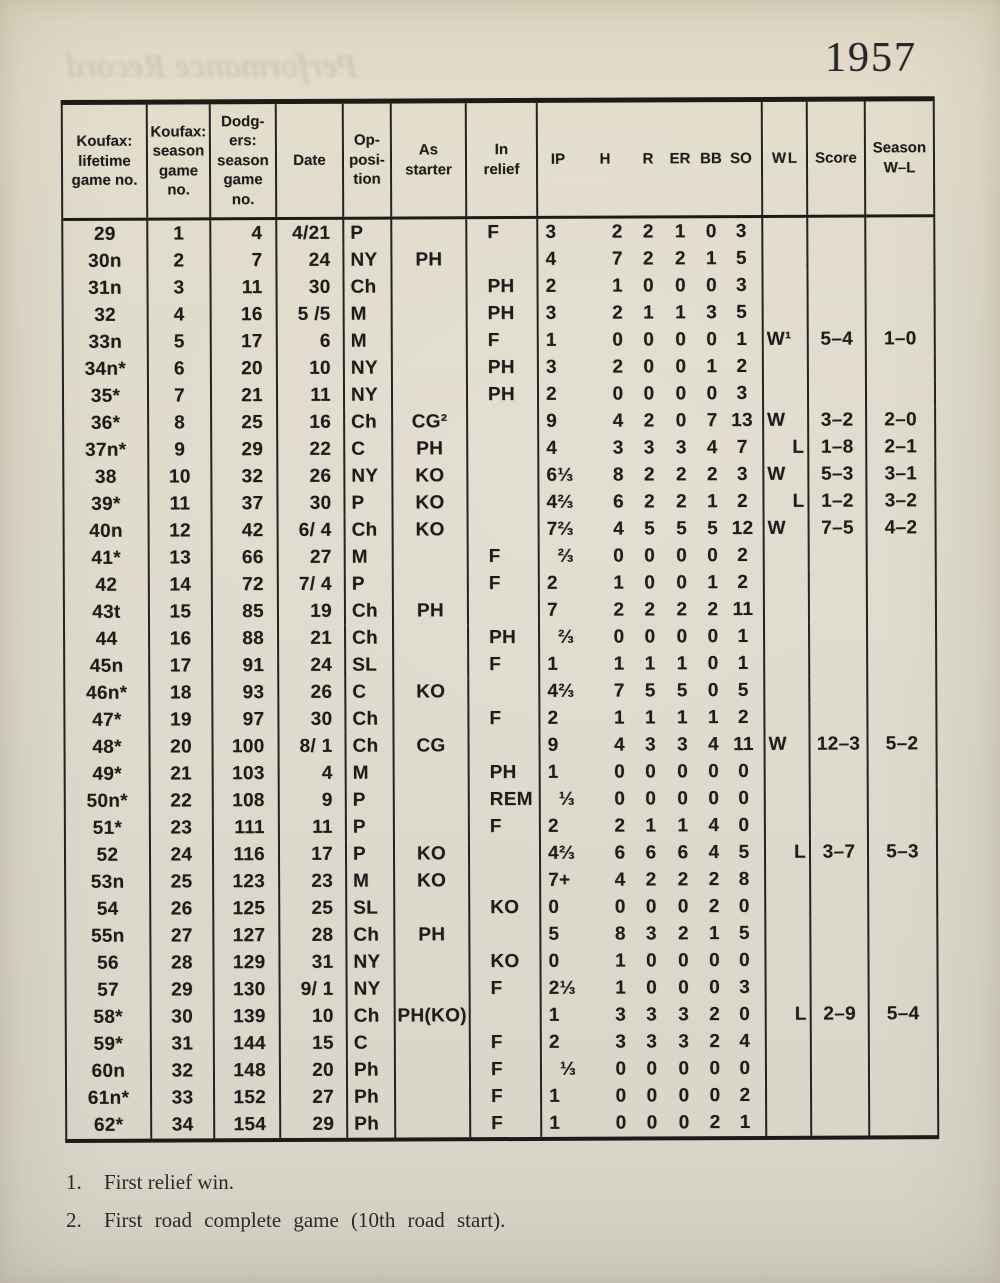 This screenshot has height=1283, width=1000. Describe the element at coordinates (501, 664) in the screenshot. I see `table-row: 45n 17 91 24 SL F 1 1 1 1 0 1` at that location.